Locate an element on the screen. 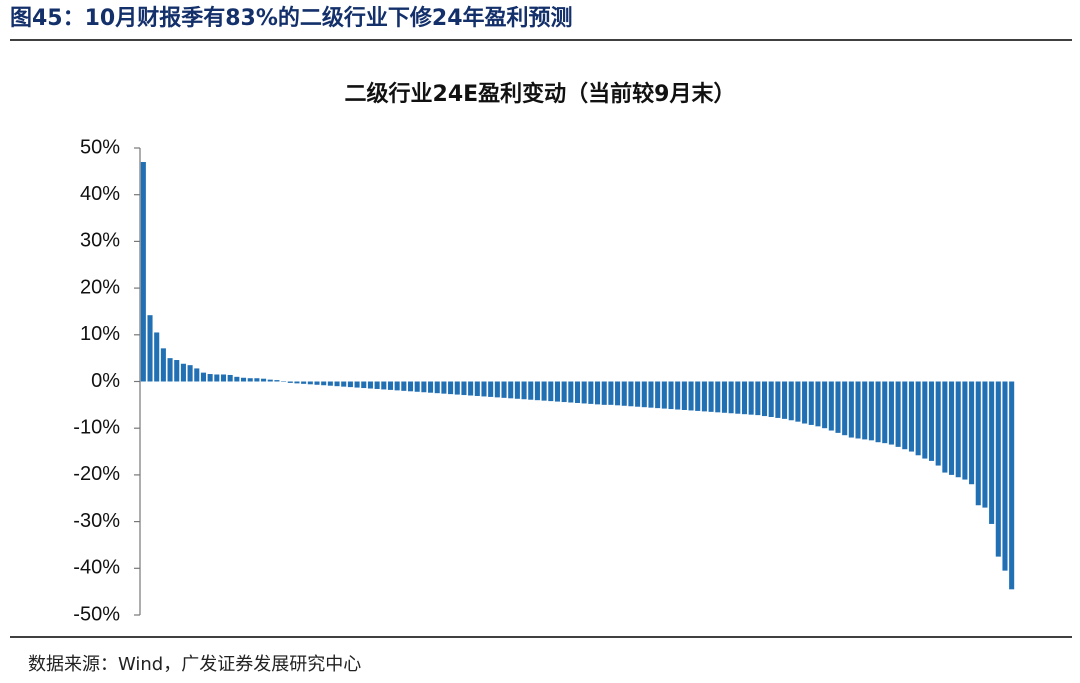 The image size is (1080, 683). y-tick-label: -20% is located at coordinates (96, 474).